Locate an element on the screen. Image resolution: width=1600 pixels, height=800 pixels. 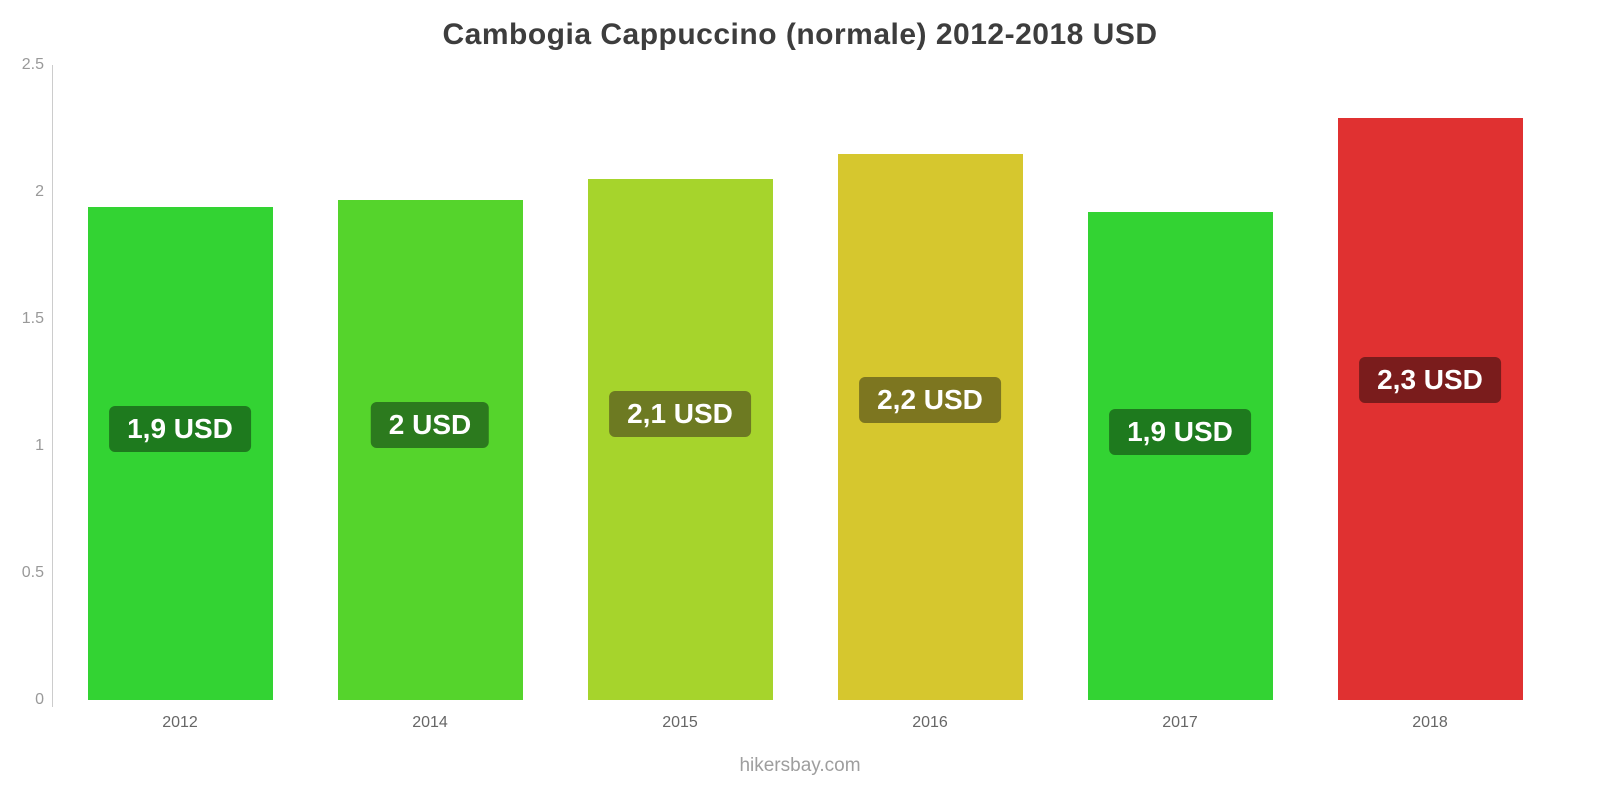
footer-link: hikersbay.com is located at coordinates (800, 765).